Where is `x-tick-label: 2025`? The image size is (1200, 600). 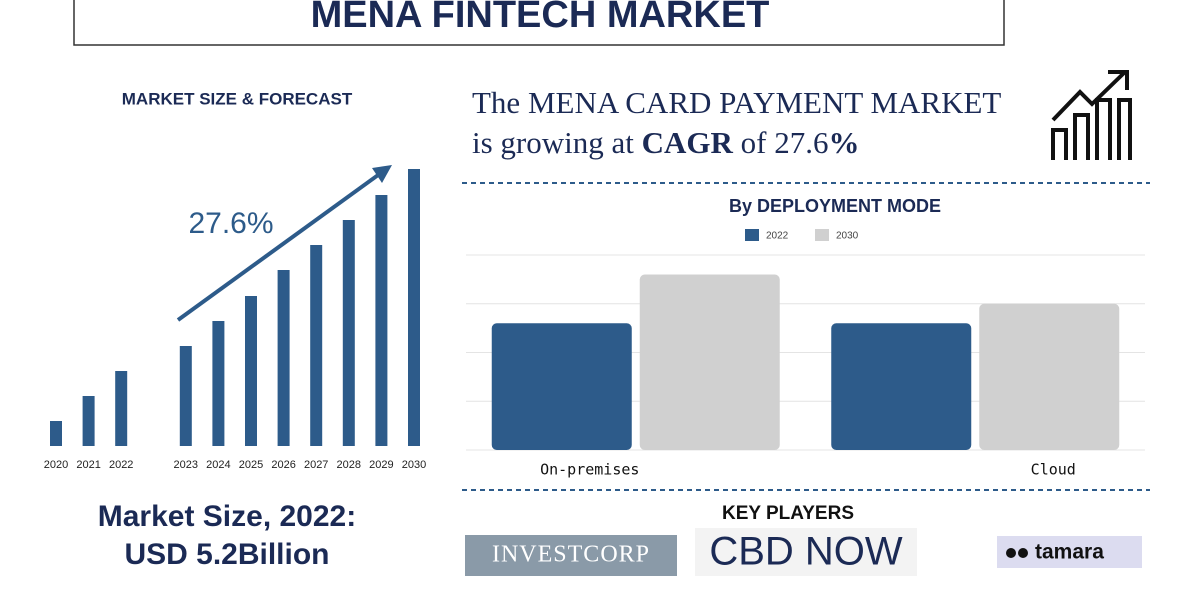 x-tick-label: 2025 is located at coordinates (251, 465).